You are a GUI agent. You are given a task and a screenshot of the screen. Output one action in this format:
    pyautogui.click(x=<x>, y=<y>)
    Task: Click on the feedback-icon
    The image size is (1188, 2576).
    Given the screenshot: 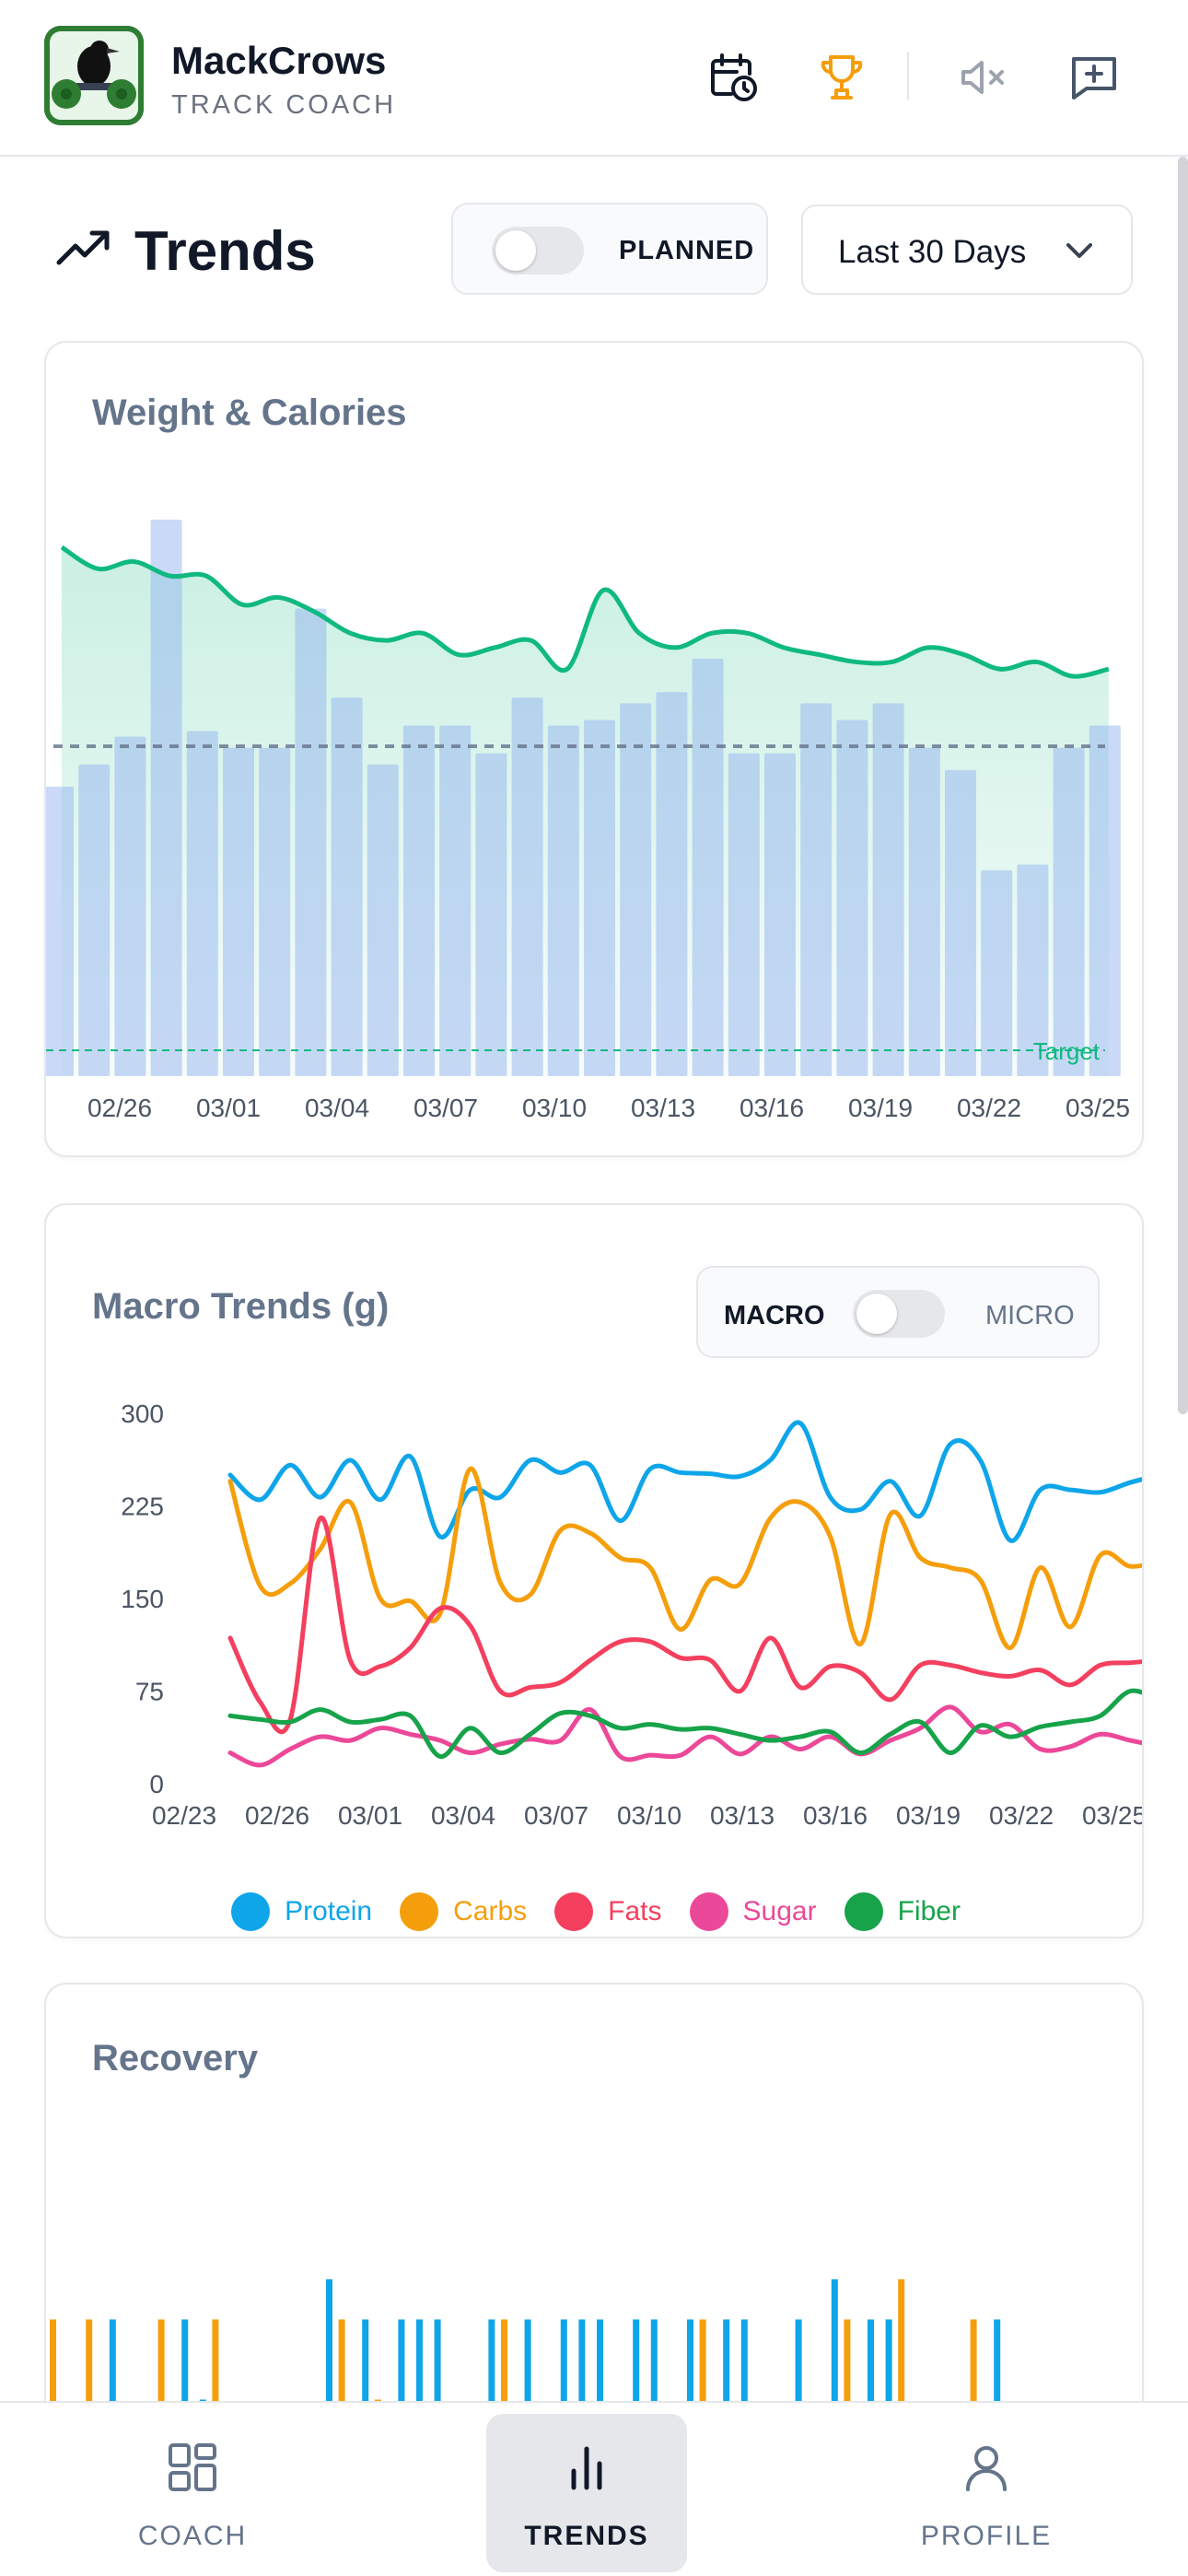 What is the action you would take?
    pyautogui.click(x=1094, y=77)
    